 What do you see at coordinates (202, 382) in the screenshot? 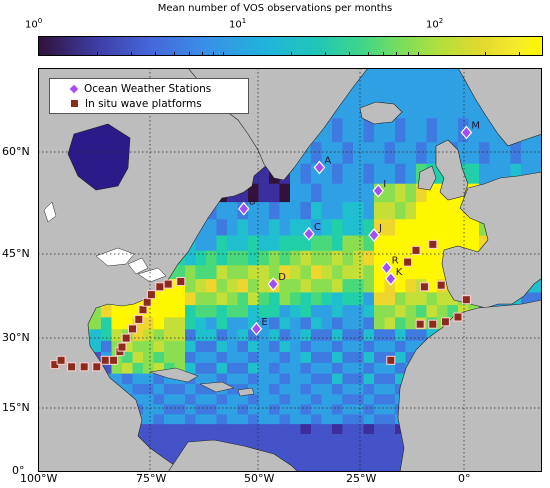
I see `caribbean-islands` at bounding box center [202, 382].